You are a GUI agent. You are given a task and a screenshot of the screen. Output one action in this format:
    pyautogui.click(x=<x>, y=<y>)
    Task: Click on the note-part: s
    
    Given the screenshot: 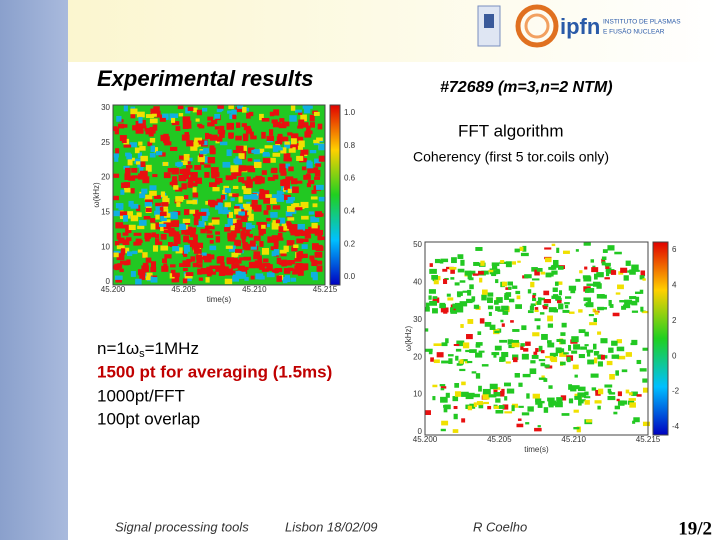 What is the action you would take?
    pyautogui.click(x=142, y=354)
    